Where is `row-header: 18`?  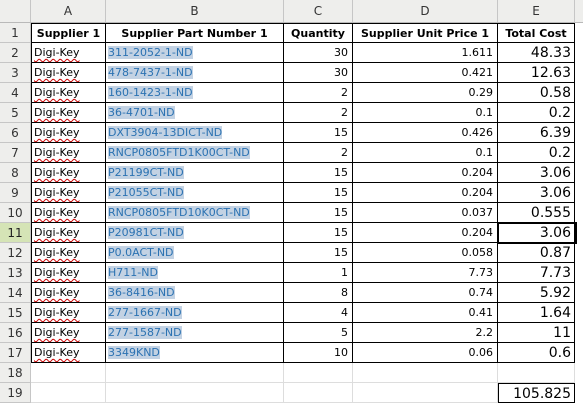 row-header: 18 is located at coordinates (15, 373).